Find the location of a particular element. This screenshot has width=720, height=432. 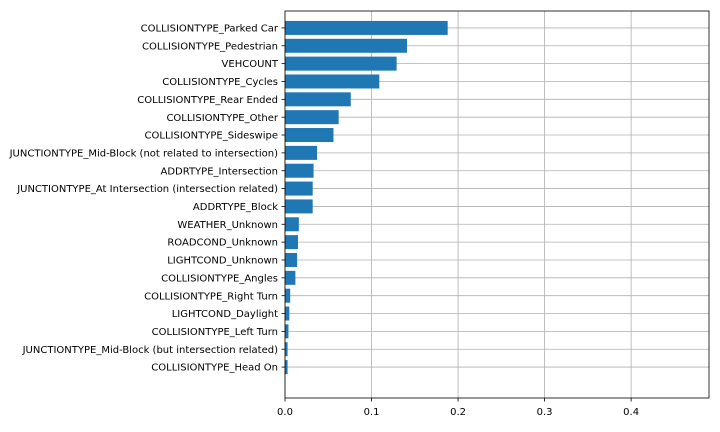

y-tick-label: LIGHTCOND_Unknown is located at coordinates (222, 261).